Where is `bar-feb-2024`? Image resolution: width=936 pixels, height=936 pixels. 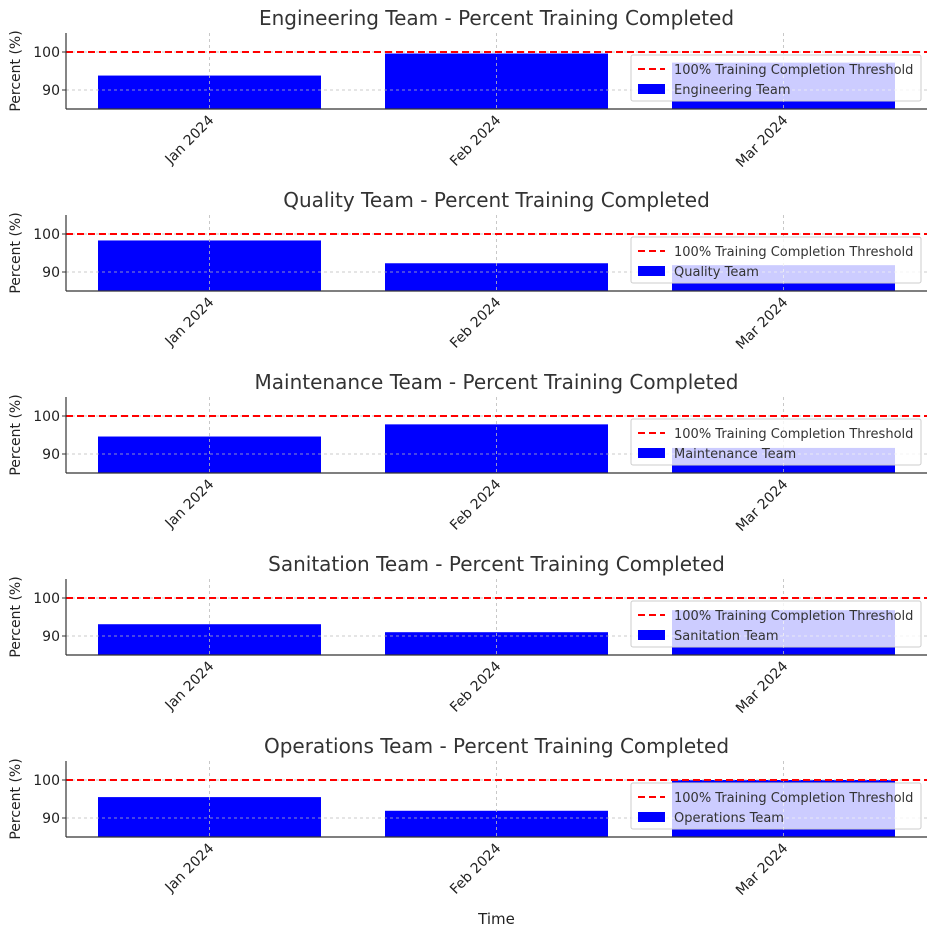 bar-feb-2024 is located at coordinates (496, 643).